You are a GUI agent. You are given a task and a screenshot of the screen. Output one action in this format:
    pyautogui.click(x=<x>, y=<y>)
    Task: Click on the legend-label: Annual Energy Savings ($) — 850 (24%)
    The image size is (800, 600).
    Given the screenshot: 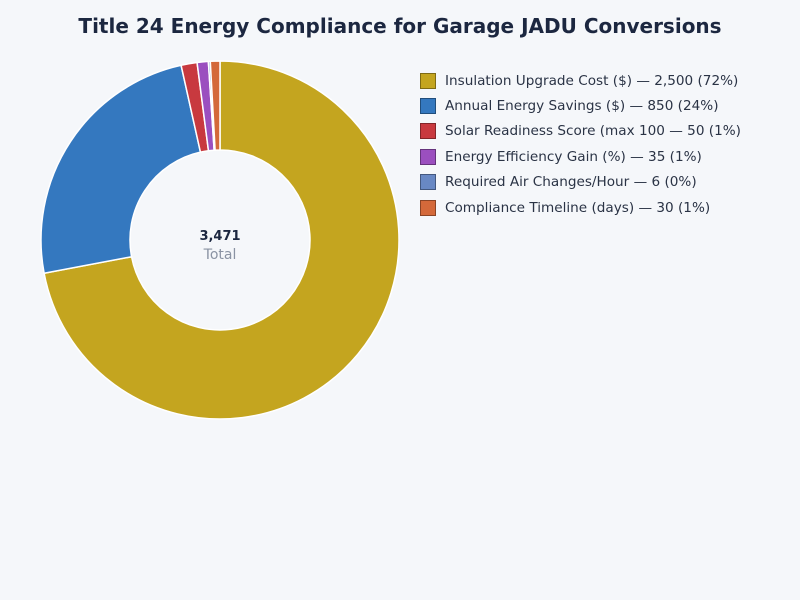 What is the action you would take?
    pyautogui.click(x=582, y=106)
    